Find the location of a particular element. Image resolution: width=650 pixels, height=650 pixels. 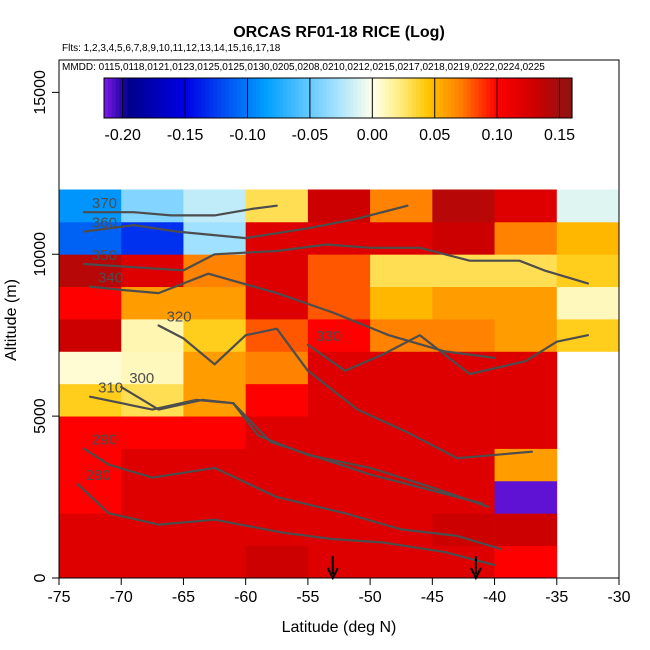

y-tick-label: 0 is located at coordinates (40, 577).